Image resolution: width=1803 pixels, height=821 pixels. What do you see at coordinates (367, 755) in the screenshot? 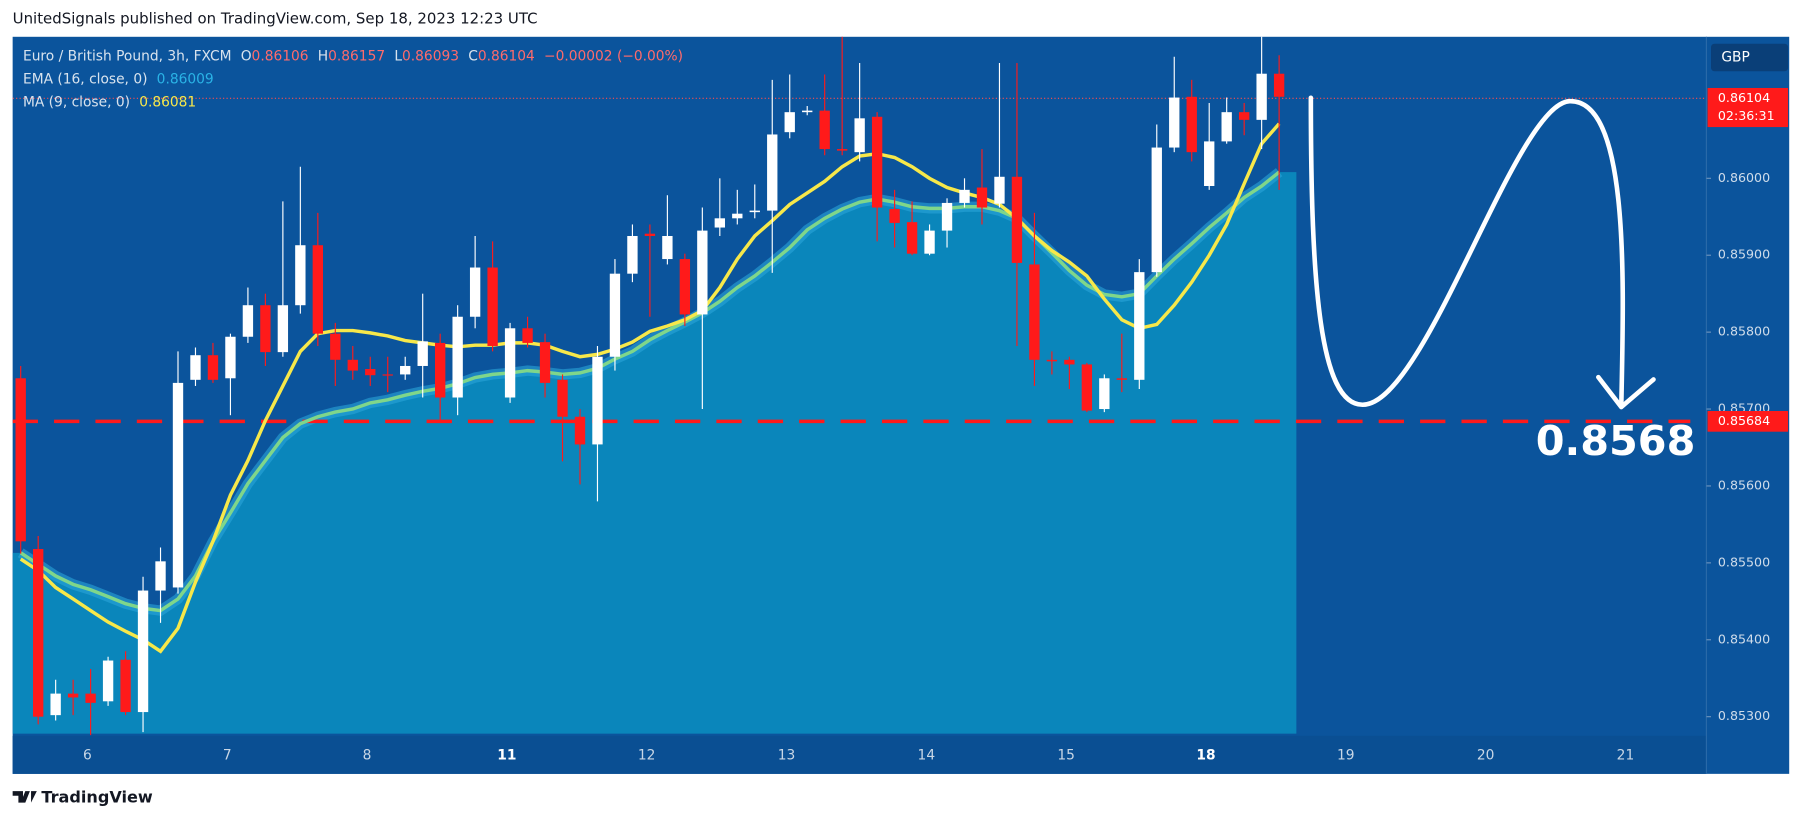
I see `x-tick-label: 8` at bounding box center [367, 755].